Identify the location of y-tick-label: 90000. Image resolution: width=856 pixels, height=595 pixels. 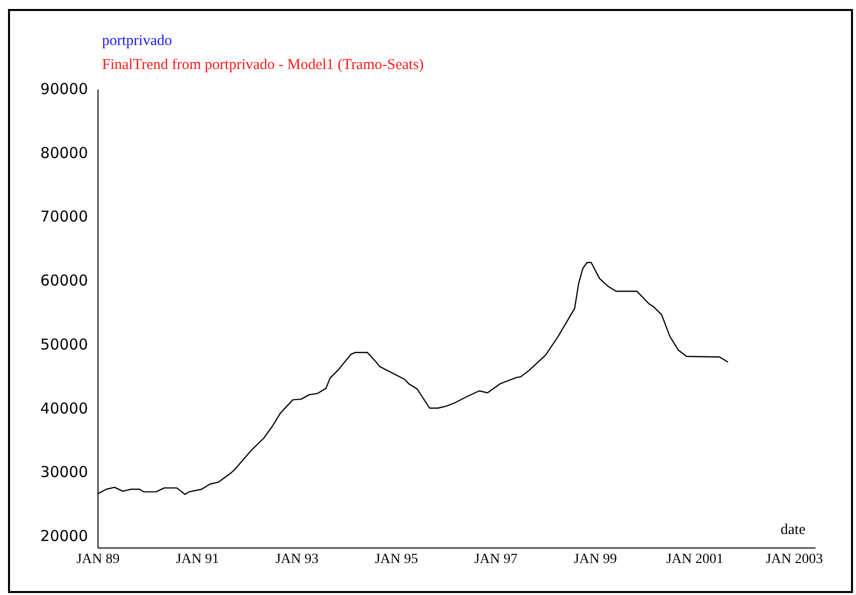
(64, 89).